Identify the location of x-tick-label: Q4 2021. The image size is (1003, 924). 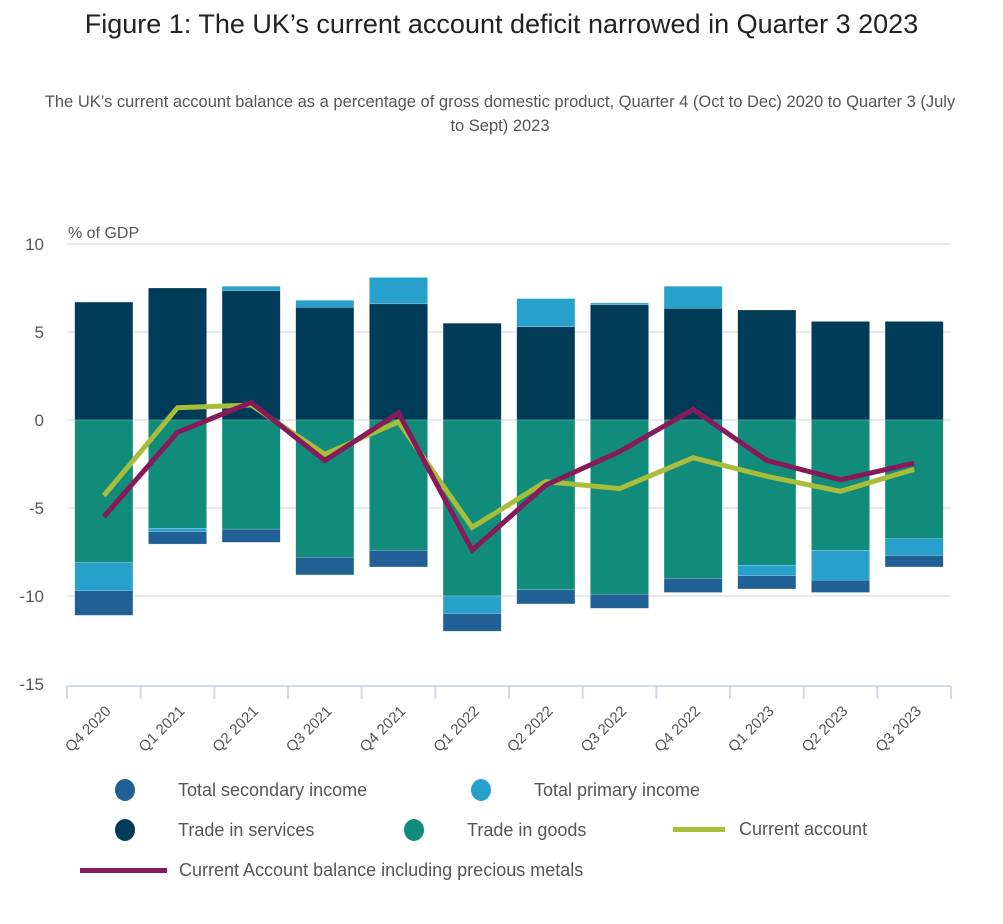
(383, 729).